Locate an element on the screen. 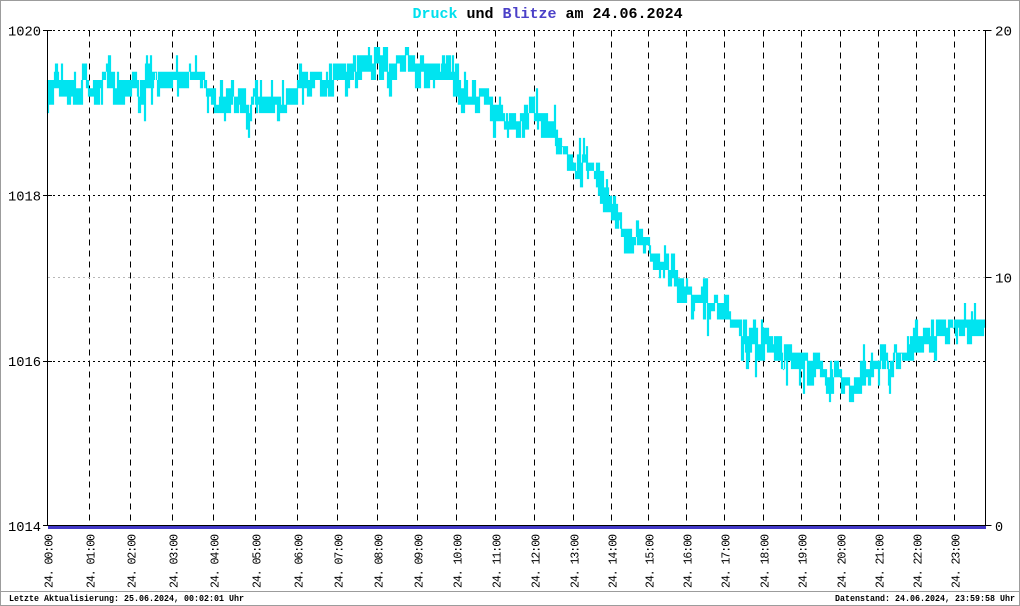 Image resolution: width=1020 pixels, height=606 pixels. svg-text: 20 is located at coordinates (1003, 32).